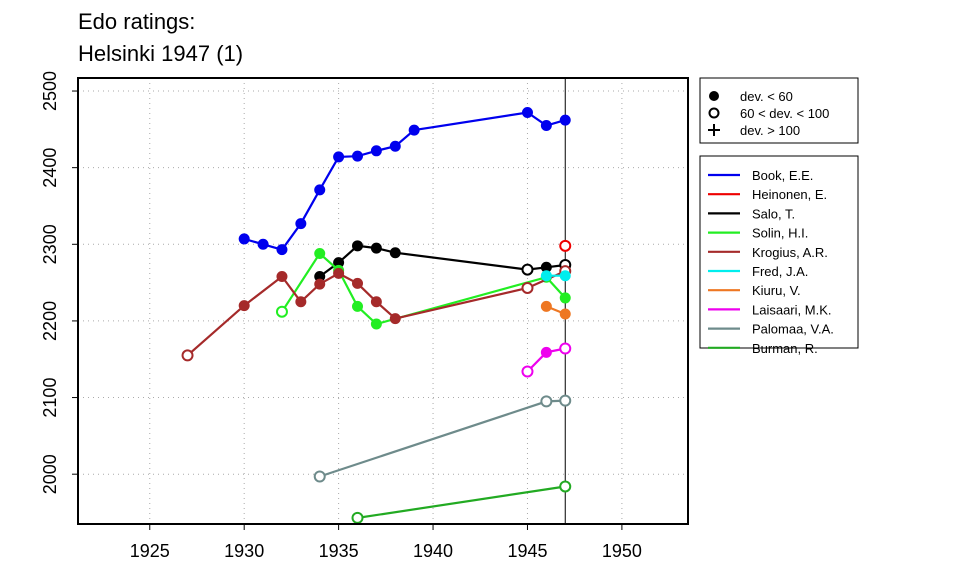  Describe the element at coordinates (320, 253) in the screenshot. I see `point-solin-h-i-1934` at that location.